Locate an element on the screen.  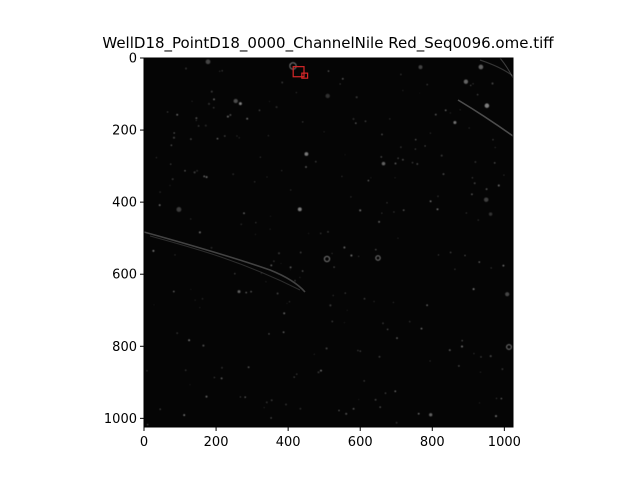
y-tick-label: 600 is located at coordinates (124, 275).